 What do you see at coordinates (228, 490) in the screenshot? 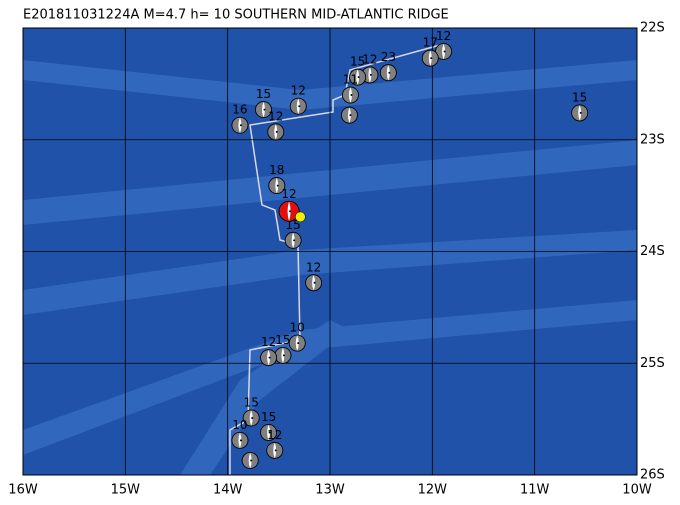
I see `x-tick-label: 14W` at bounding box center [228, 490].